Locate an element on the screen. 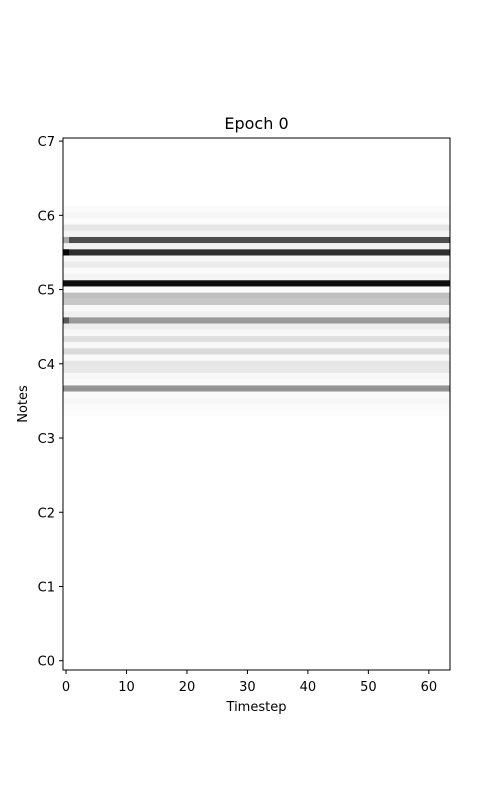 This screenshot has width=500, height=800. x-tick-label: 50 is located at coordinates (368, 687).